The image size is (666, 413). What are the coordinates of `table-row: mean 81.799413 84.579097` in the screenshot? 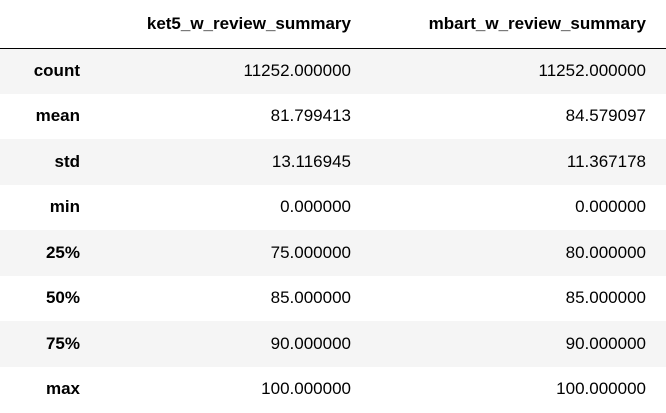 It's located at (333, 116).